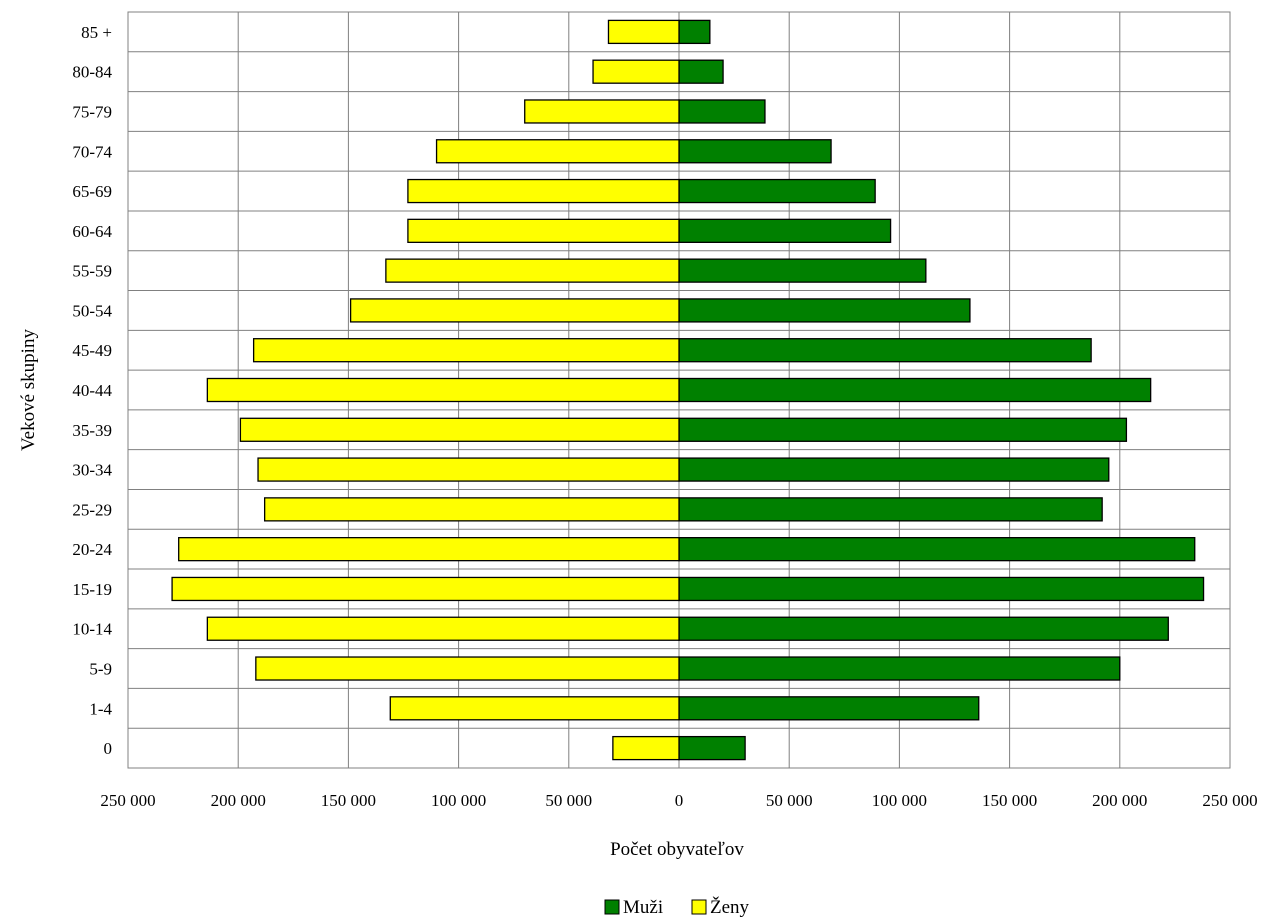 This screenshot has height=920, width=1267. What do you see at coordinates (643, 32) in the screenshot?
I see `bar-zeny-85+` at bounding box center [643, 32].